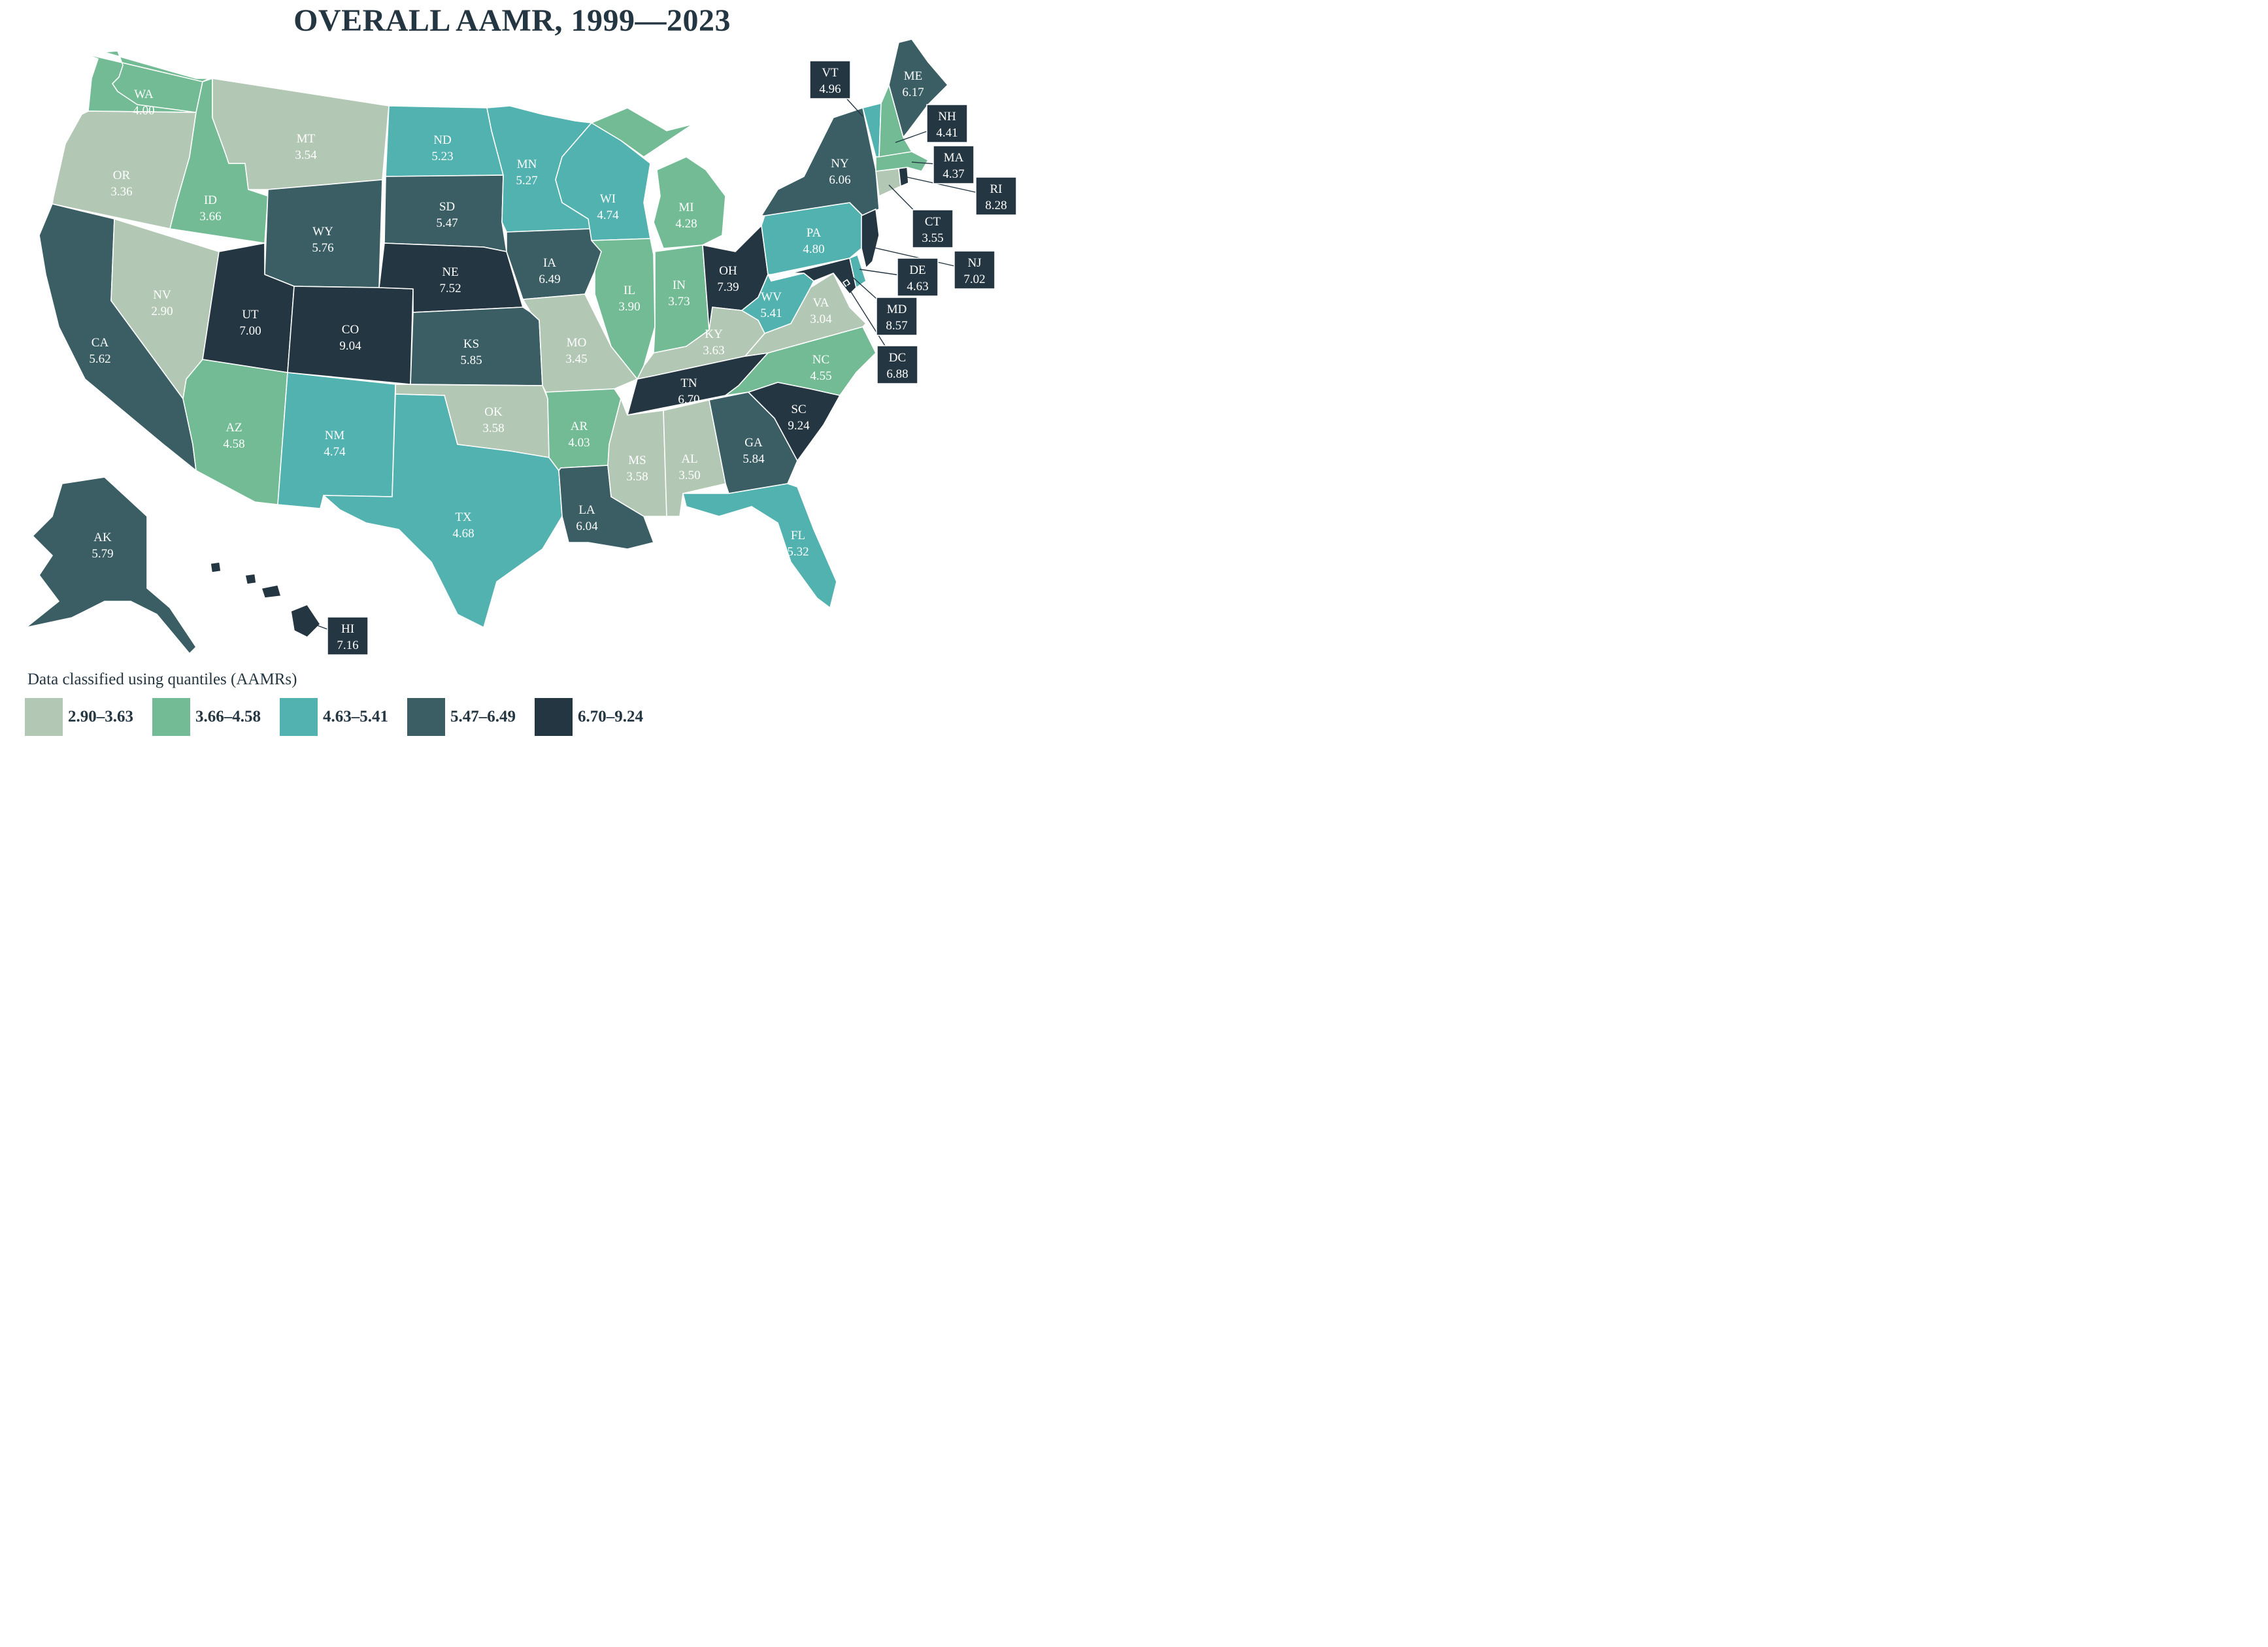 Image resolution: width=2268 pixels, height=1647 pixels. Describe the element at coordinates (728, 271) in the screenshot. I see `state-abbr-label-OH: OH` at that location.